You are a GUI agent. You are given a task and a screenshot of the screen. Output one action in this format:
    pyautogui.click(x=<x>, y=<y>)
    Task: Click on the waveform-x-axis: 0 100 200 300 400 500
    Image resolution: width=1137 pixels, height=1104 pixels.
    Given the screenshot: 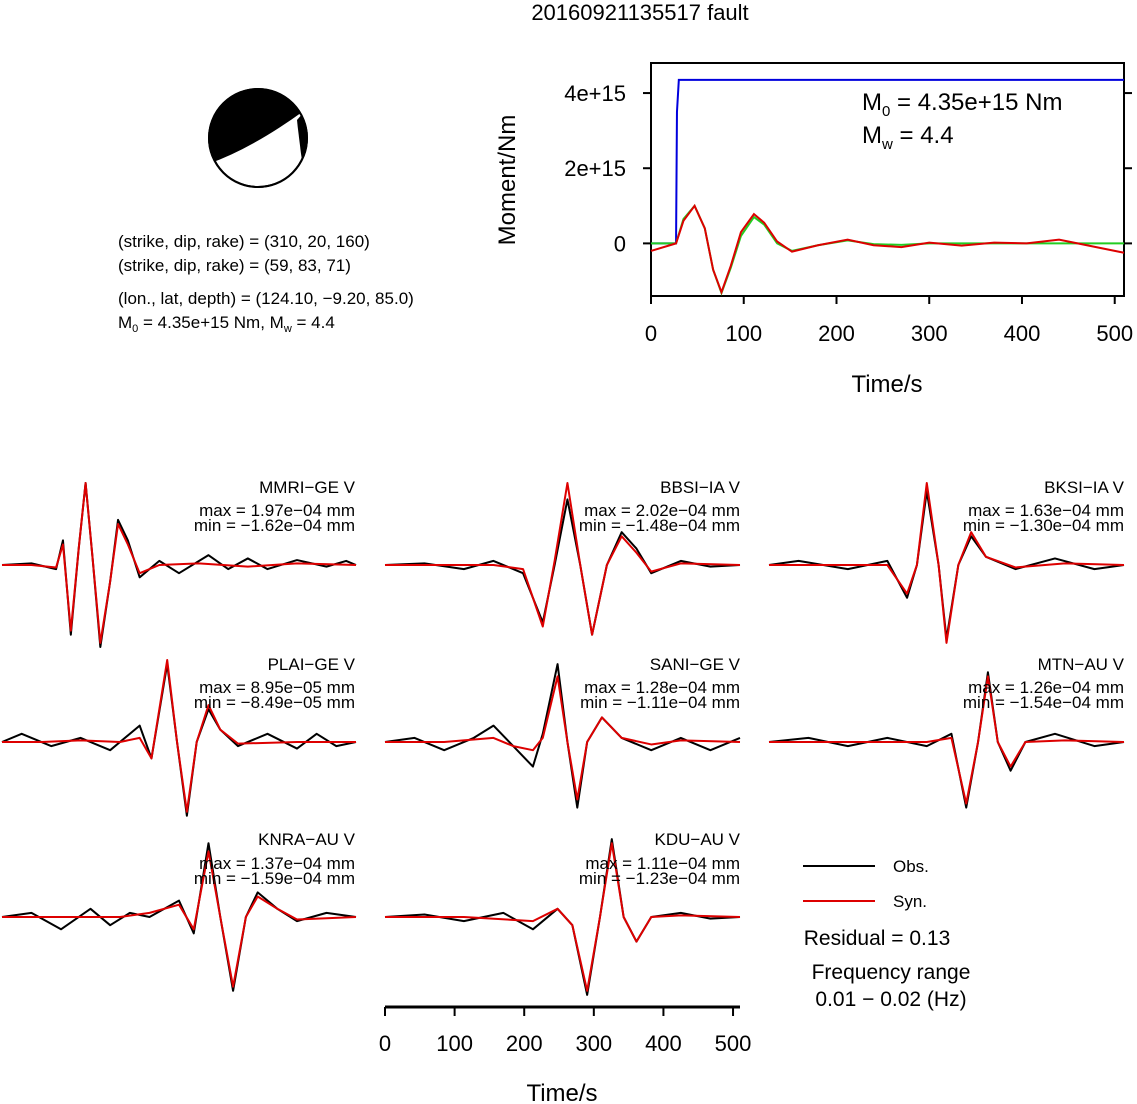 What is the action you would take?
    pyautogui.click(x=565, y=1030)
    